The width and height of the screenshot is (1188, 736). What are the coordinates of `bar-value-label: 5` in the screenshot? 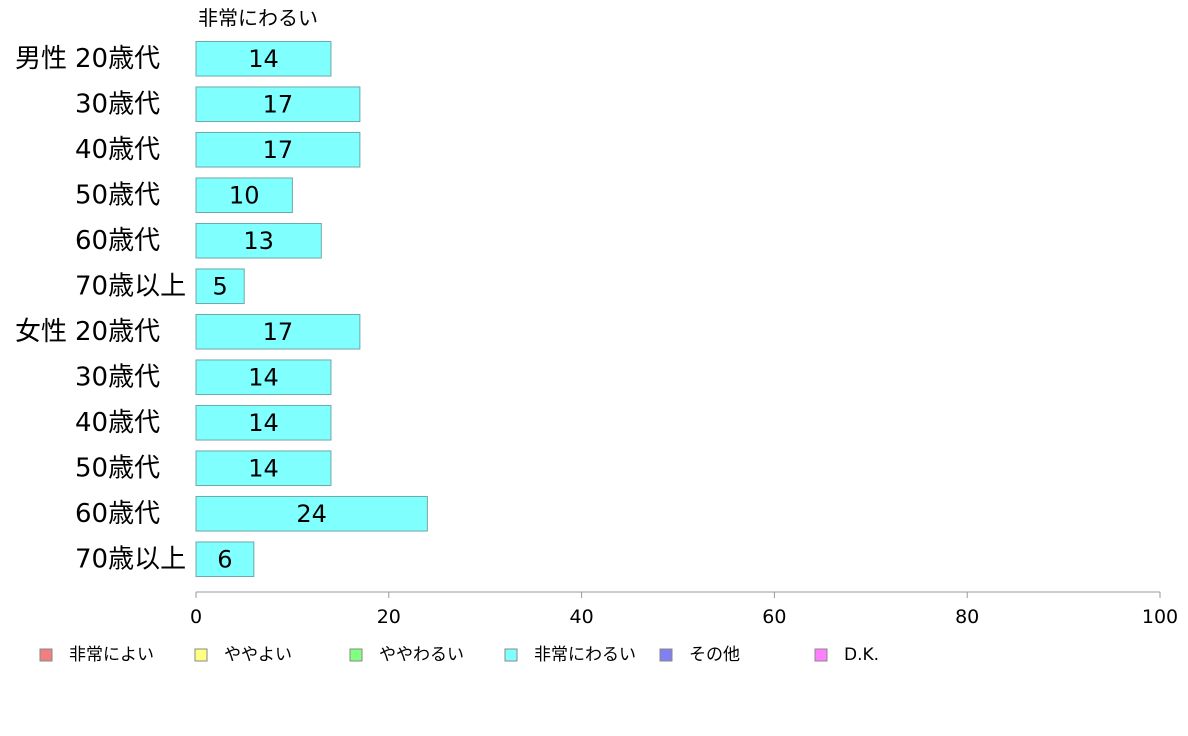 It's located at (219, 286).